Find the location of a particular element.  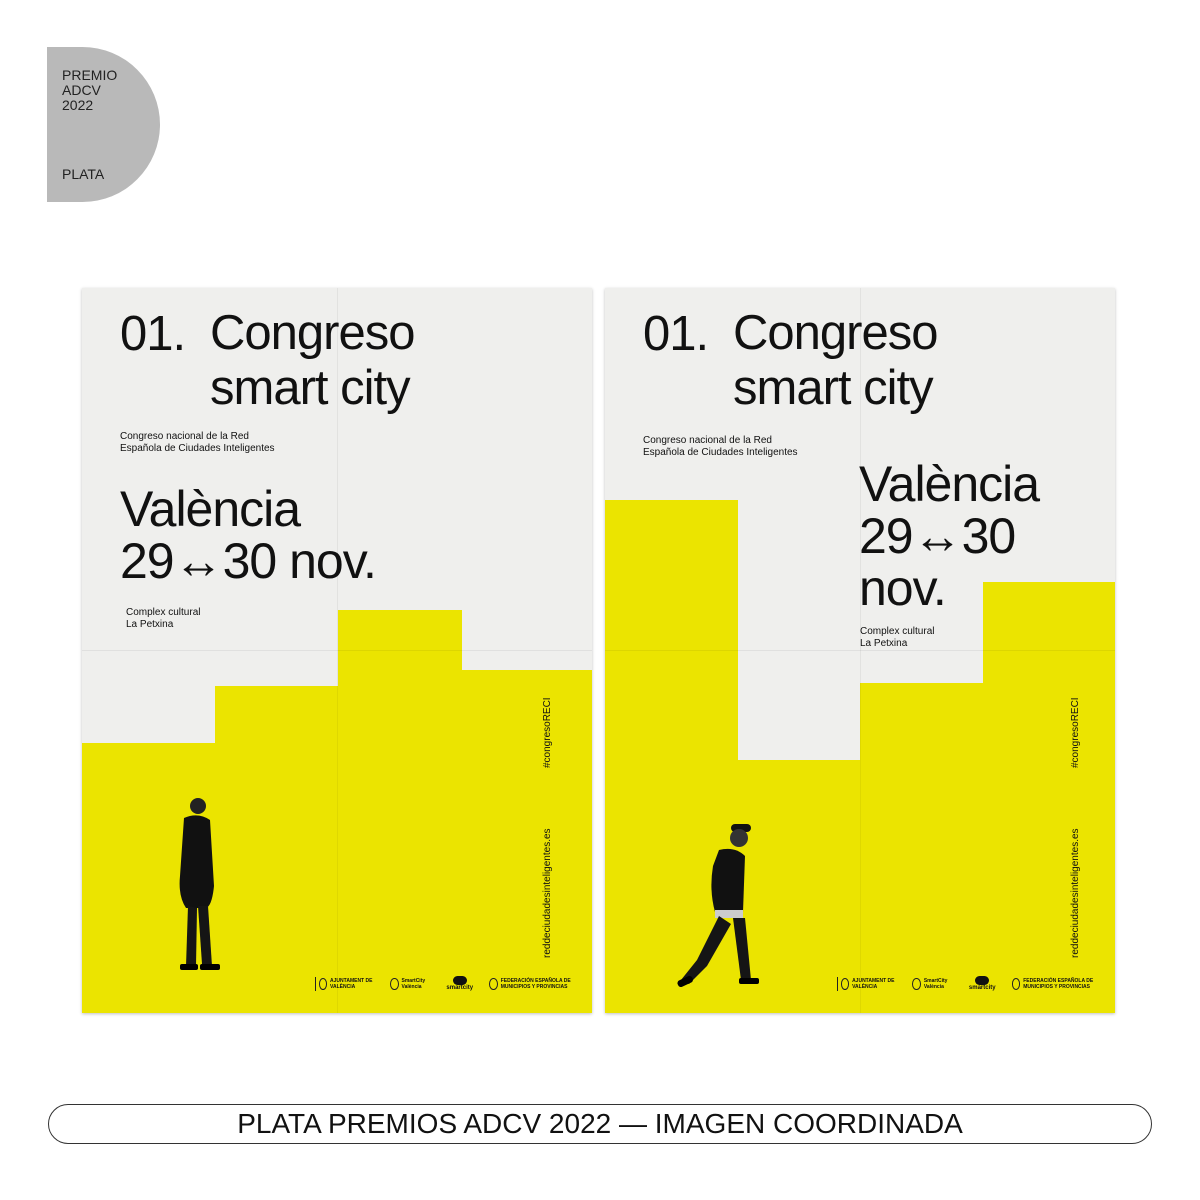

yellow-step-base is located at coordinates (337, 878).